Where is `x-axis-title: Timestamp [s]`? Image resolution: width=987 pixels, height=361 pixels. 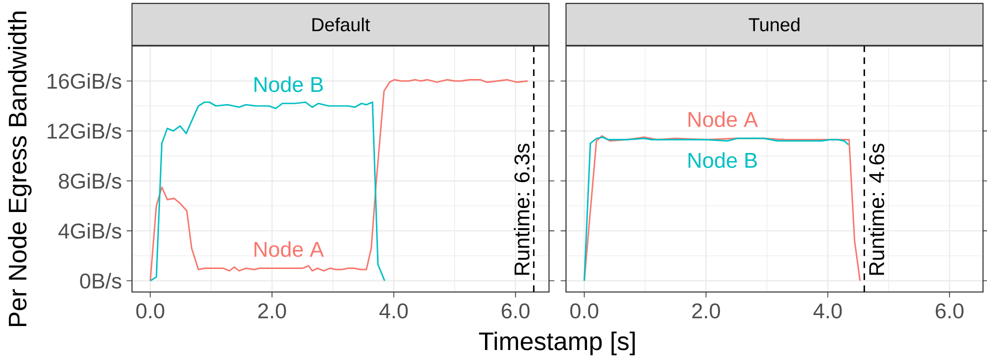
x-axis-title: Timestamp [s] is located at coordinates (557, 344).